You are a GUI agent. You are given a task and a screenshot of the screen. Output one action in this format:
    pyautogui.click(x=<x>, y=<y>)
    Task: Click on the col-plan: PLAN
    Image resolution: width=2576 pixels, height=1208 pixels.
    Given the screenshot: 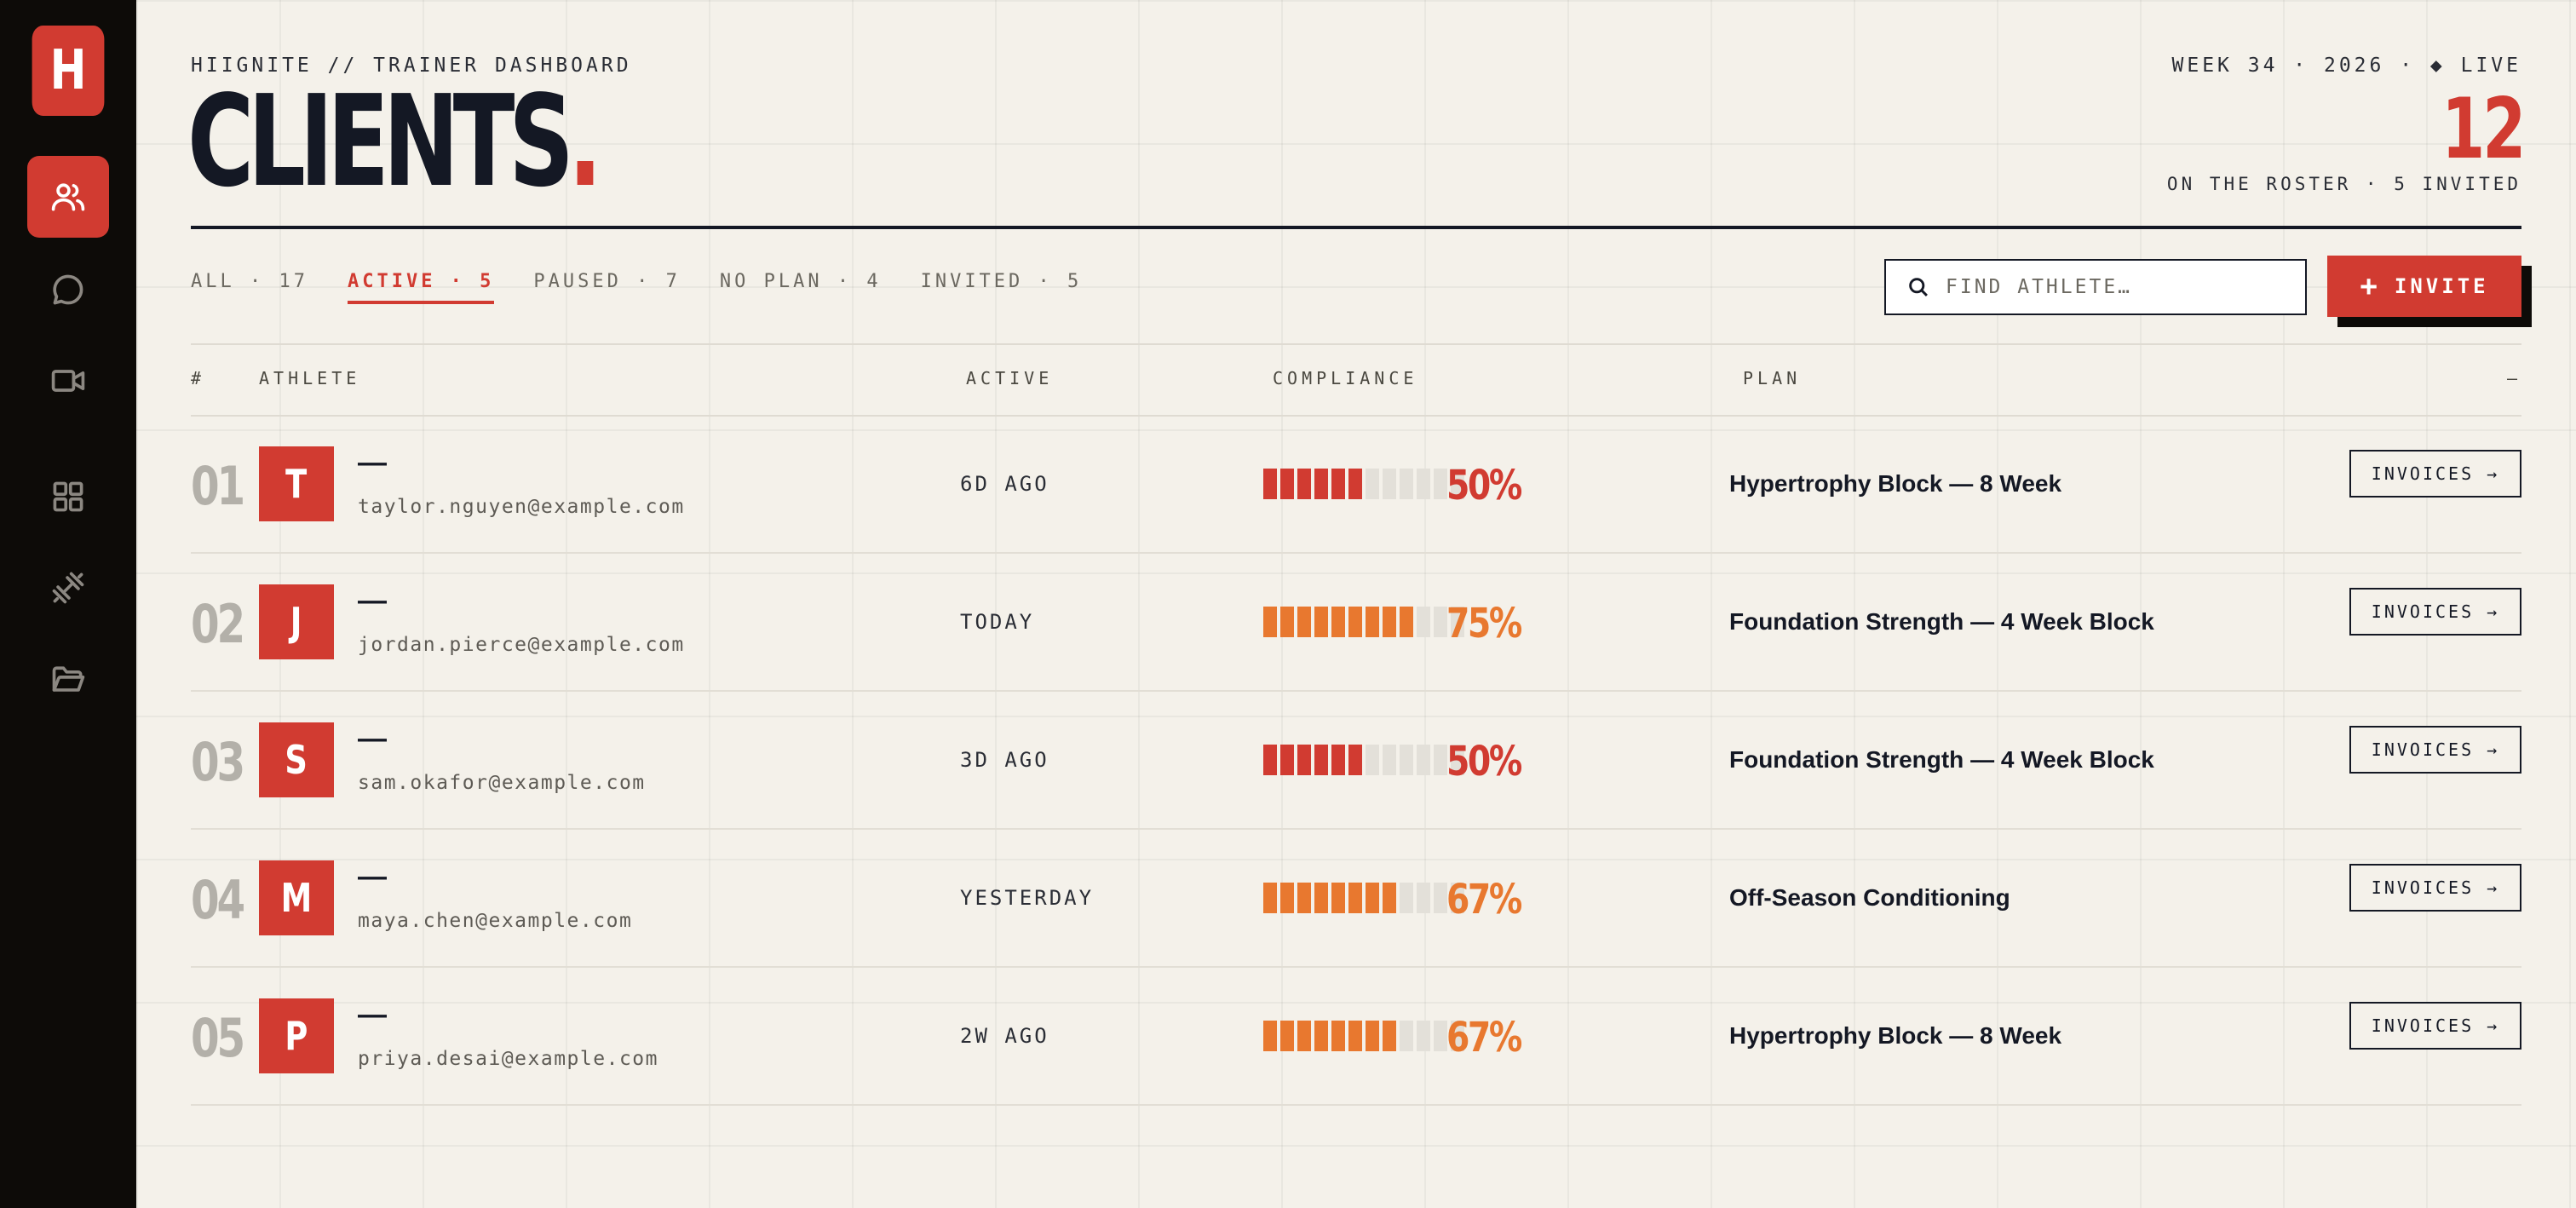 What is the action you would take?
    pyautogui.click(x=1772, y=378)
    